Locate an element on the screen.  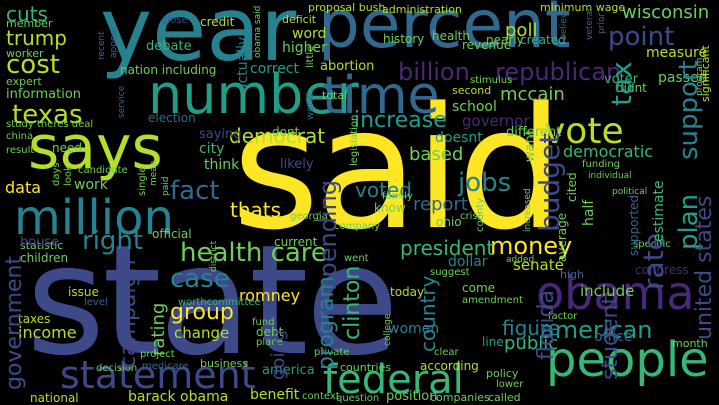
word-suggest: suggest is located at coordinates (450, 272).